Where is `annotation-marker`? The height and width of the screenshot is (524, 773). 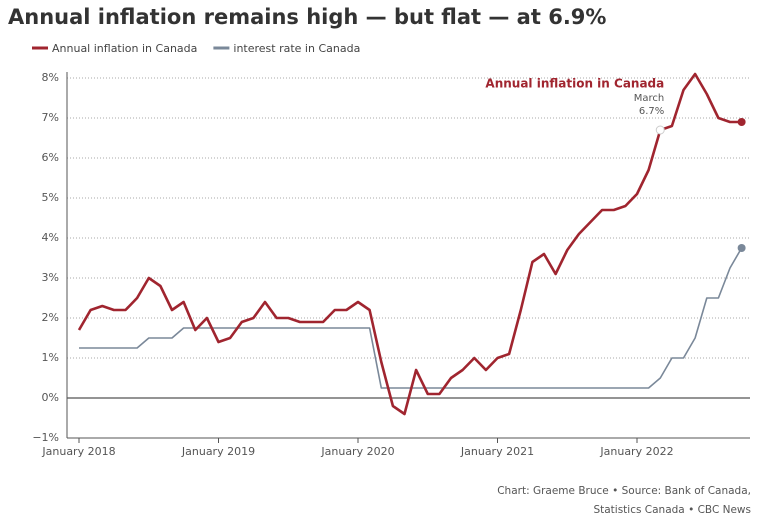
annotation-marker is located at coordinates (660, 130).